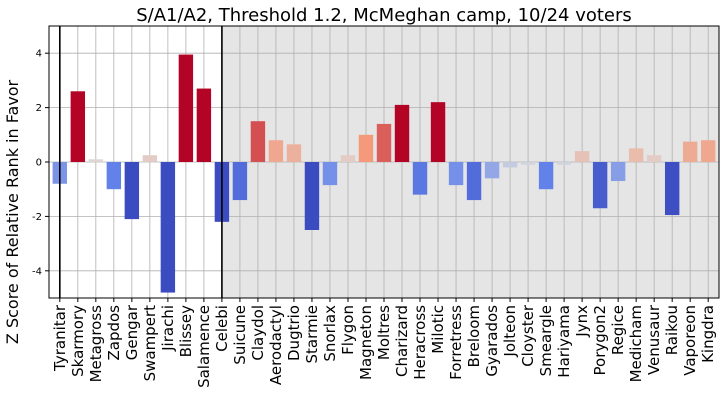 Image resolution: width=724 pixels, height=401 pixels. I want to click on bar-hariyama, so click(564, 163).